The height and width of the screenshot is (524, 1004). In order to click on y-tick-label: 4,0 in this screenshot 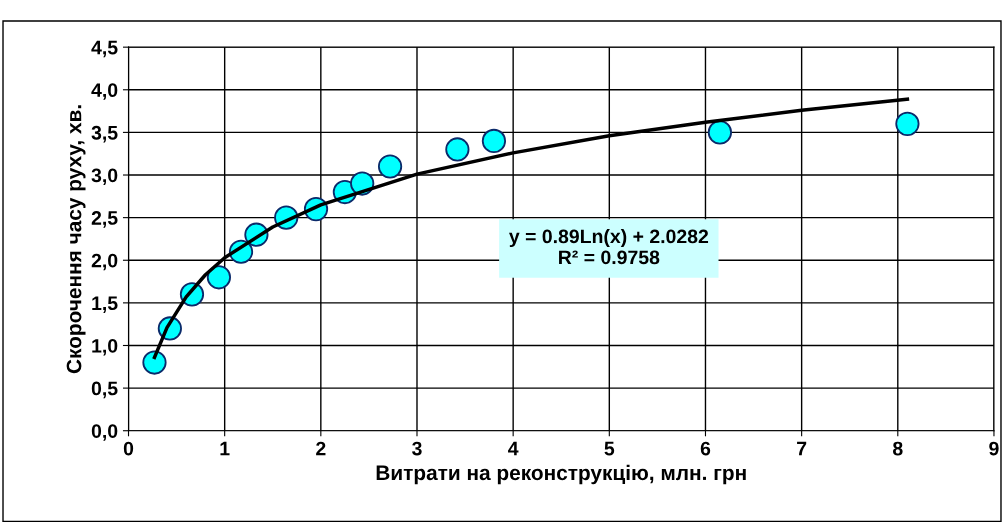, I will do `click(104, 91)`.